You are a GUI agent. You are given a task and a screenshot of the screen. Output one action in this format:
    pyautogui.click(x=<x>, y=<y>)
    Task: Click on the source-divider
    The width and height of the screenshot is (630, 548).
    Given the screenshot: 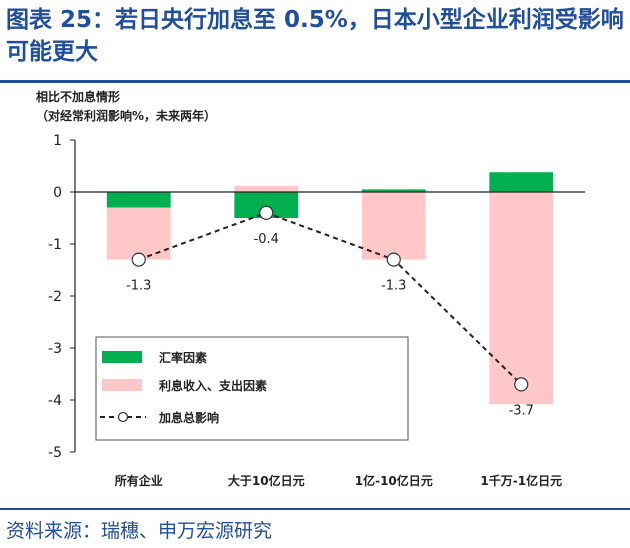 What is the action you would take?
    pyautogui.click(x=315, y=509)
    